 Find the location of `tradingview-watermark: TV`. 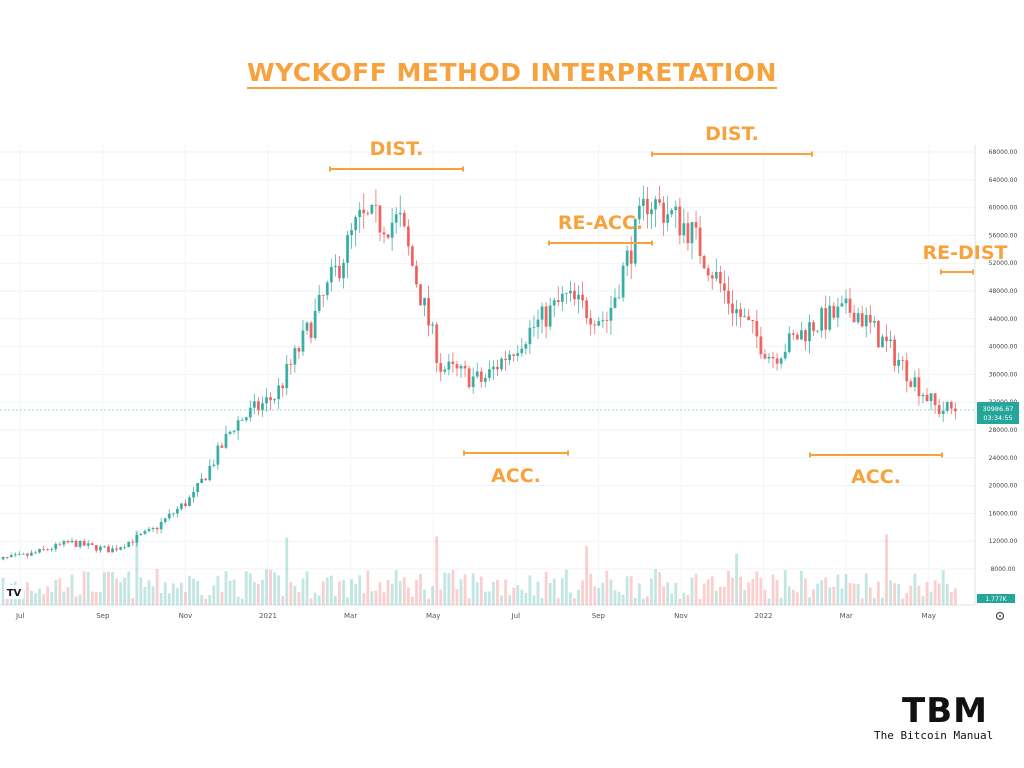

tradingview-watermark: TV is located at coordinates (14, 592).